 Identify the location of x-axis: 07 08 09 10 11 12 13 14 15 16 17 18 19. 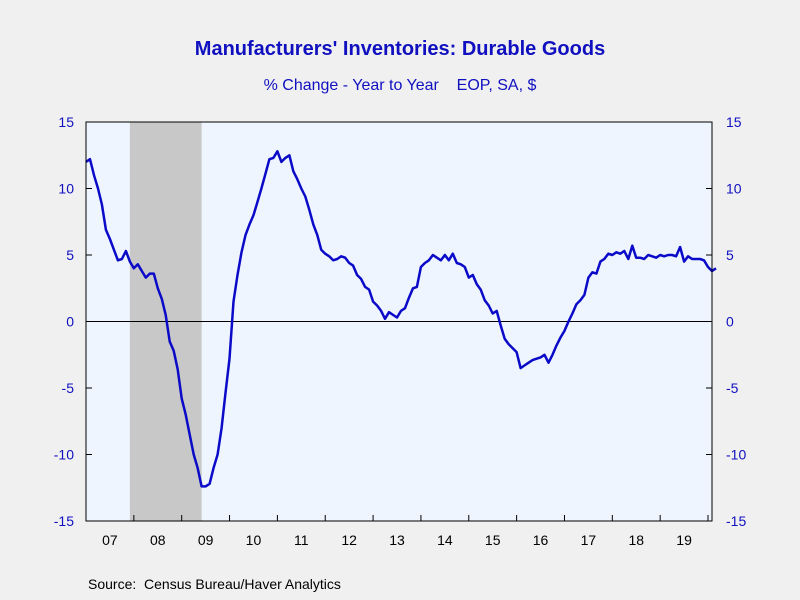
(397, 531).